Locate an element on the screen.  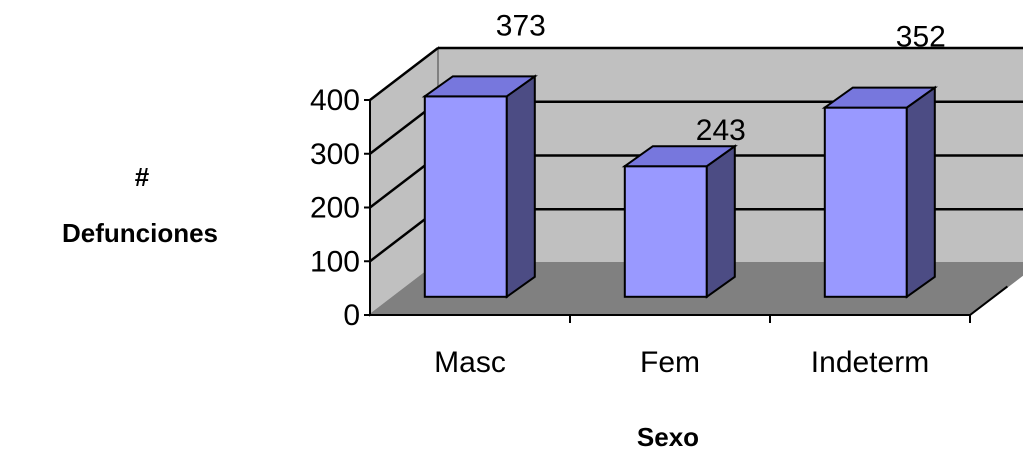
y-tick-label: 100 is located at coordinates (335, 261).